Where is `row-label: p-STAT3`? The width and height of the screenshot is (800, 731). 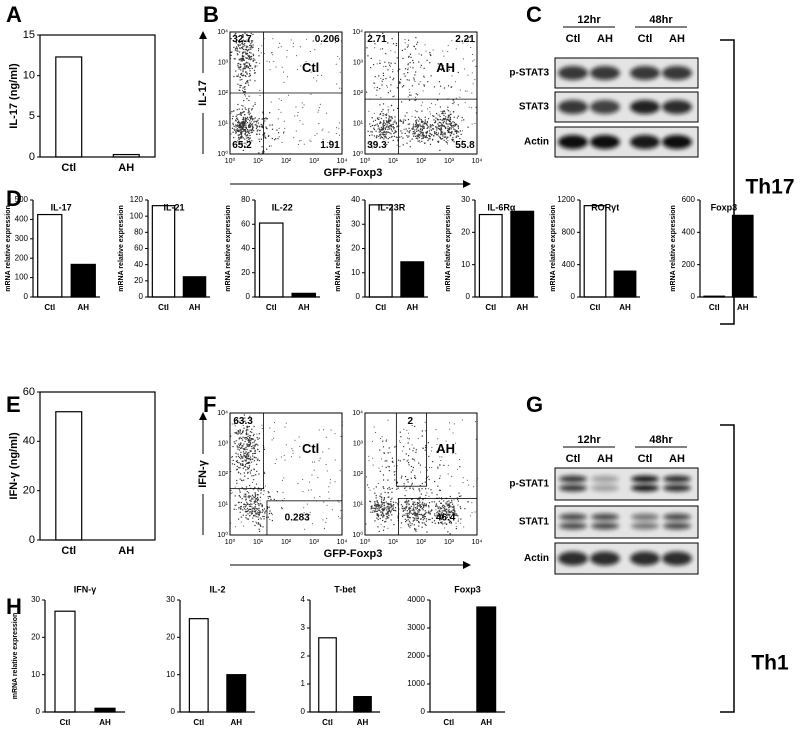 row-label: p-STAT3 is located at coordinates (529, 73).